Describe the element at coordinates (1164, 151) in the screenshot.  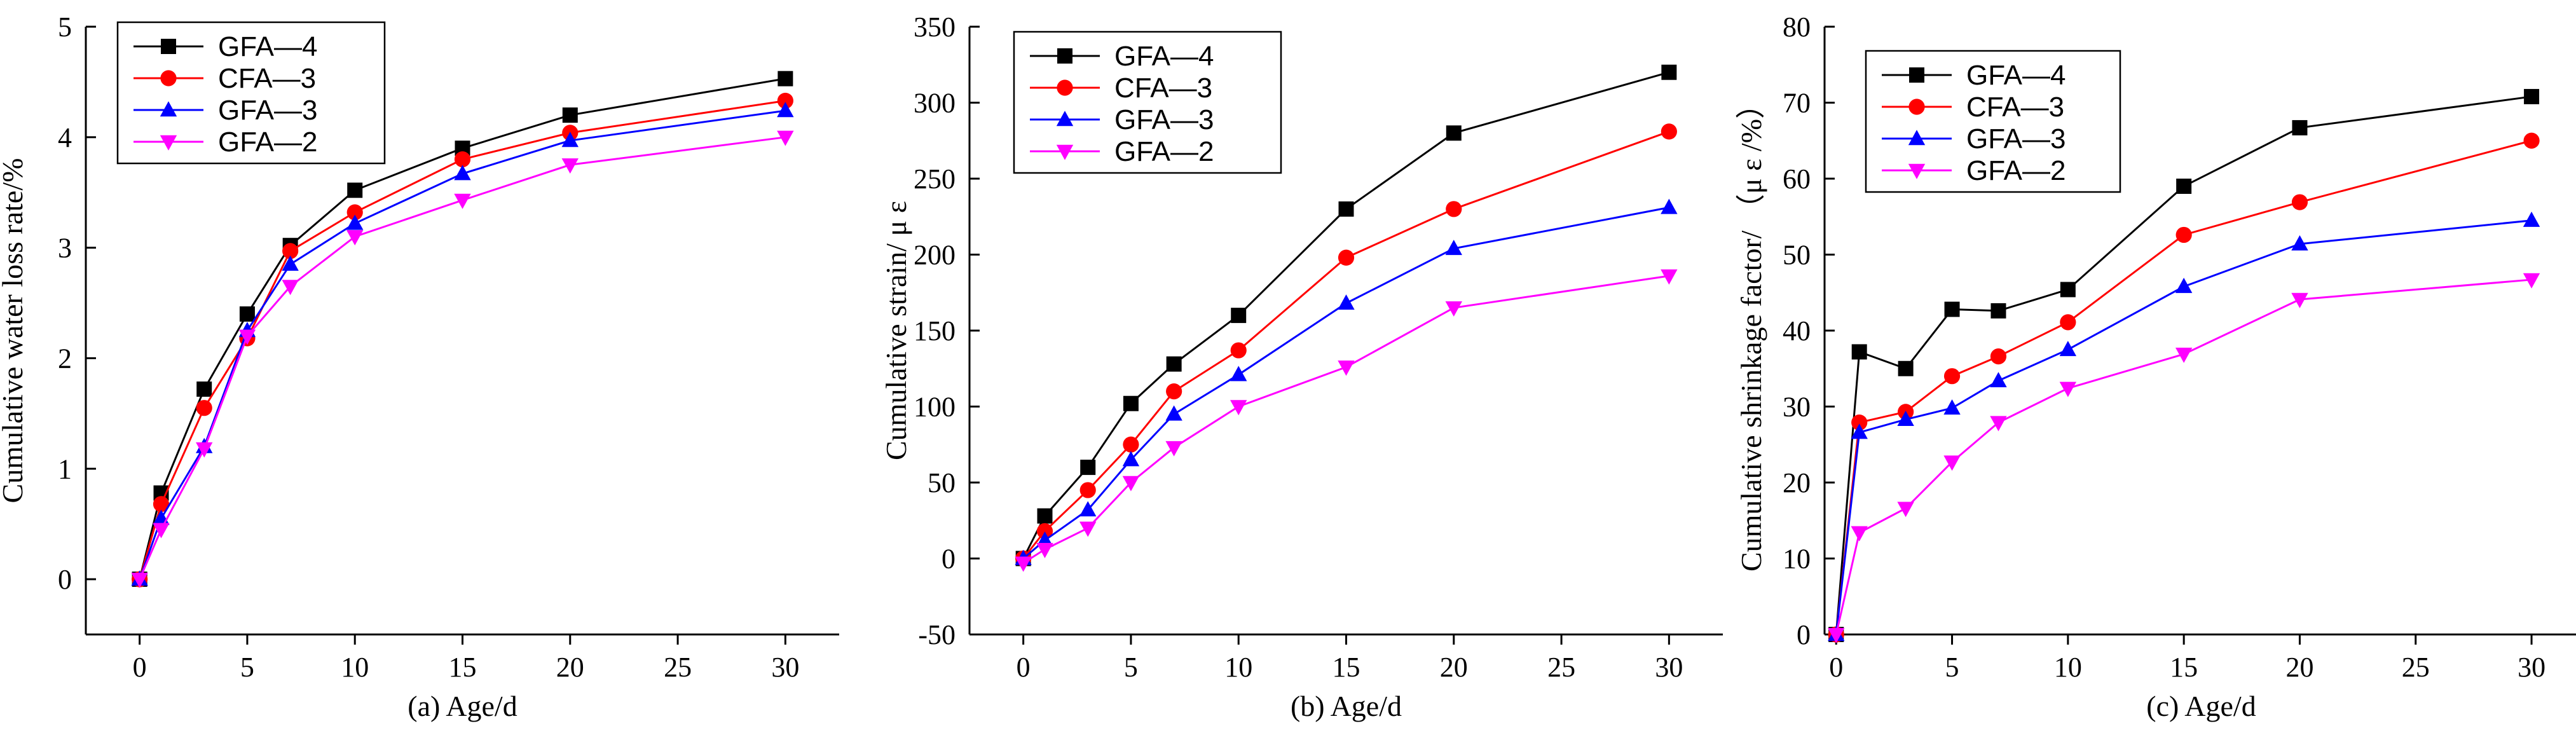
I see `legend-label: GFA—2` at that location.